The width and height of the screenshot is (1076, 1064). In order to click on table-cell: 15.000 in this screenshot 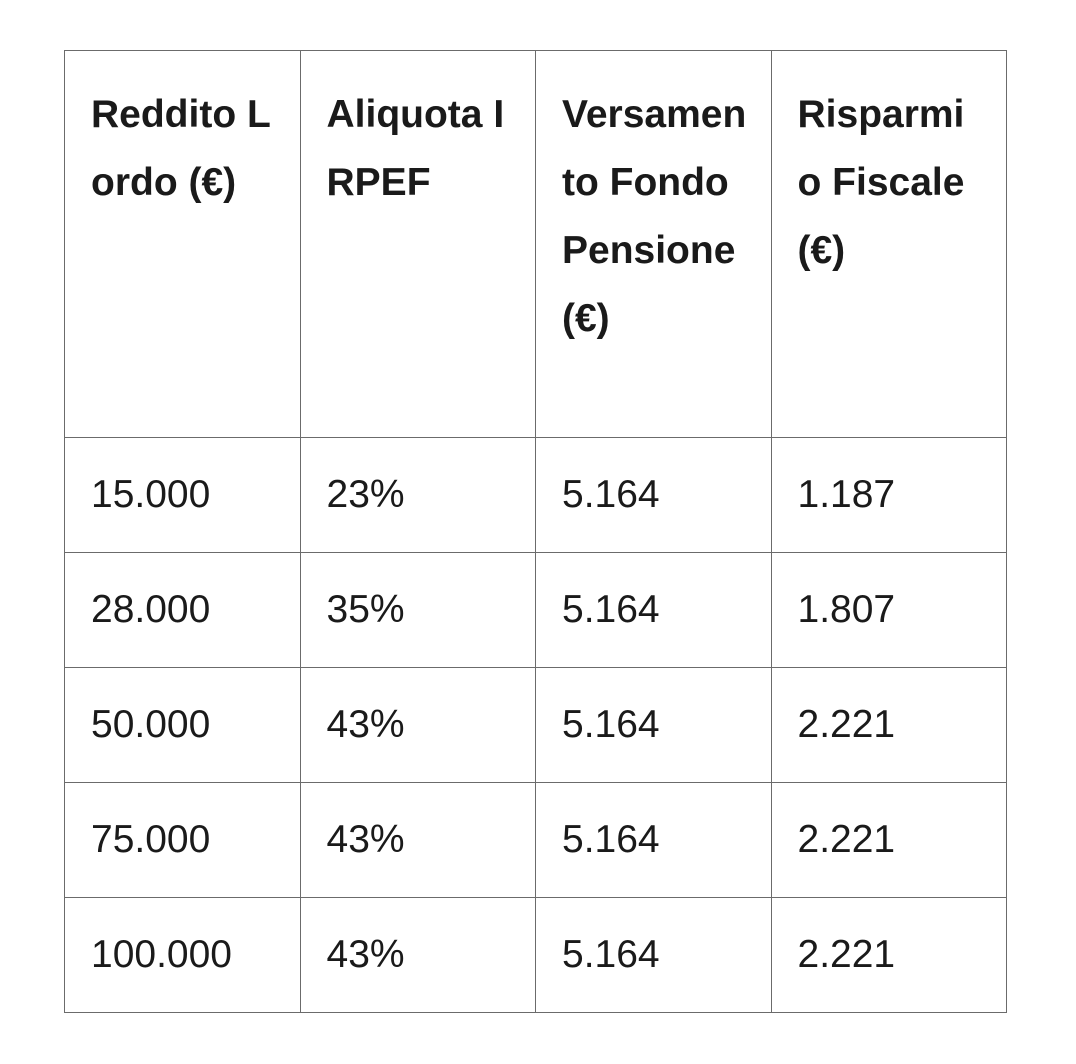, I will do `click(182, 495)`.